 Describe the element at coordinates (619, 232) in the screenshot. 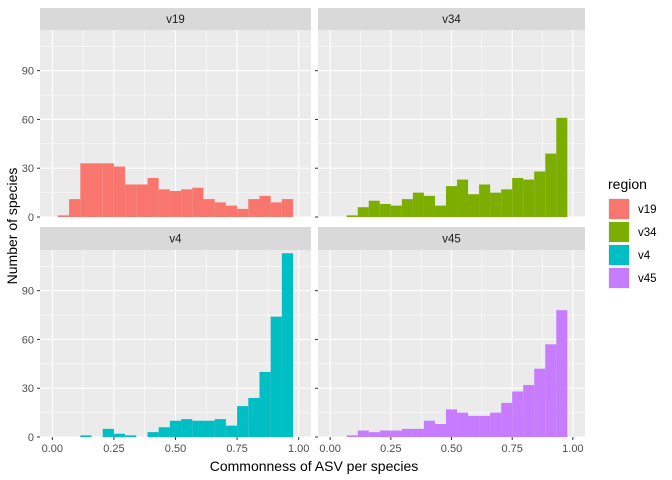

I see `legend-swatch-v34` at that location.